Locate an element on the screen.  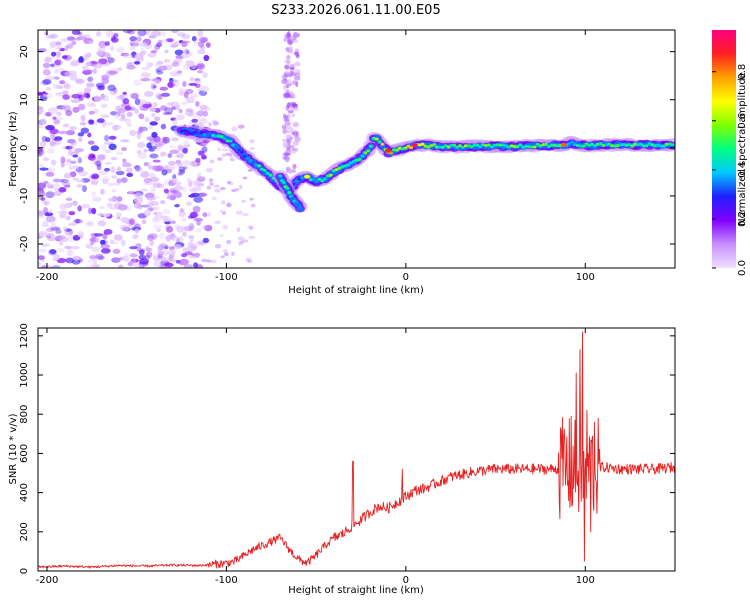
spectrogram-x-label: Height of straight line (km) is located at coordinates (356, 290).